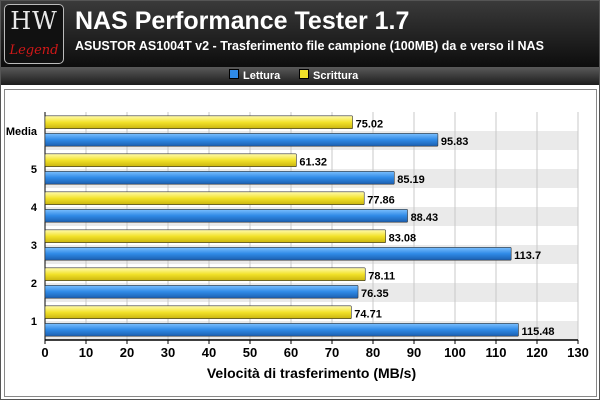  I want to click on category-label: 5, so click(34, 170).